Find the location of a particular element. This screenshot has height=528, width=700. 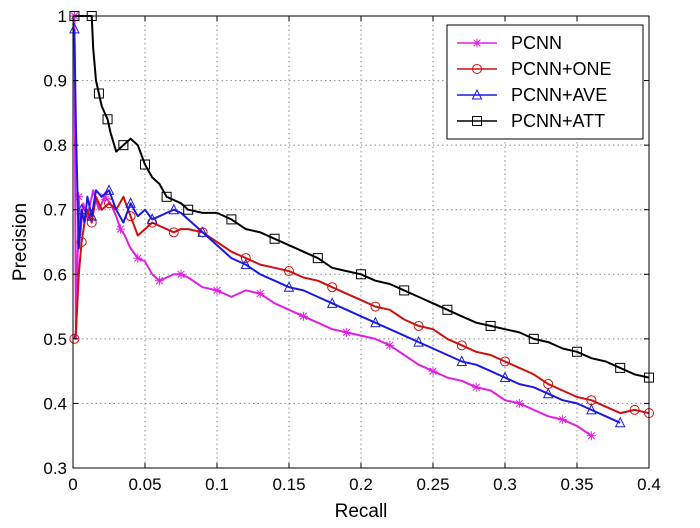

legend-item-pcnn-att: PCNN+ATT is located at coordinates (531, 121).